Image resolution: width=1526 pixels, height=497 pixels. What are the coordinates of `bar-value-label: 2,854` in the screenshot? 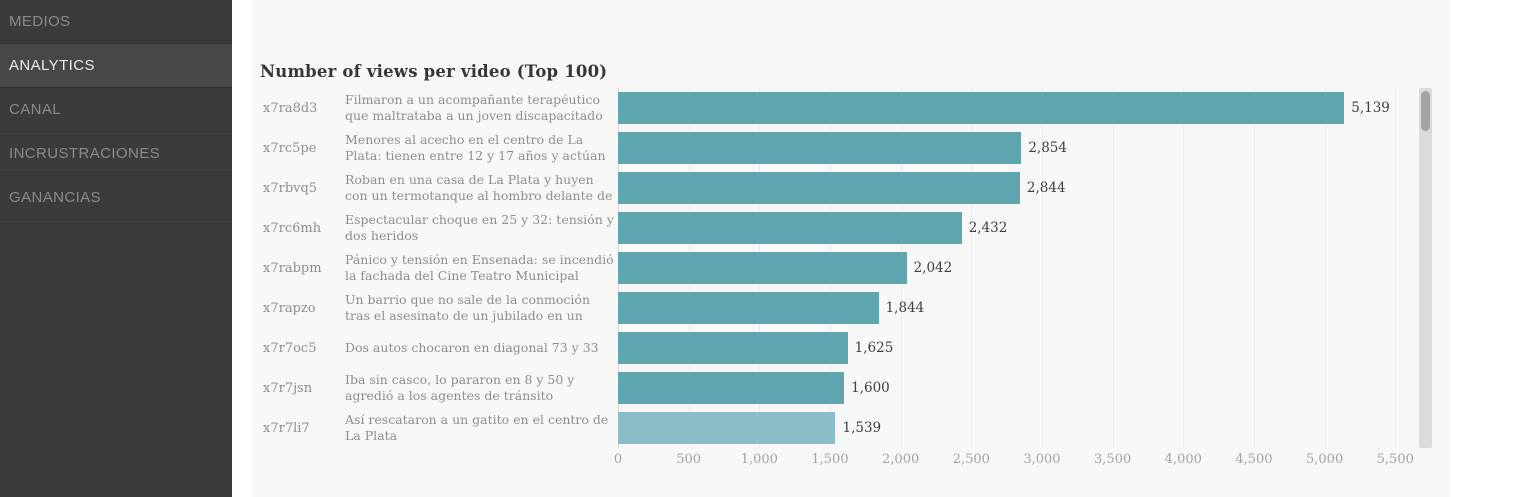 It's located at (1047, 148).